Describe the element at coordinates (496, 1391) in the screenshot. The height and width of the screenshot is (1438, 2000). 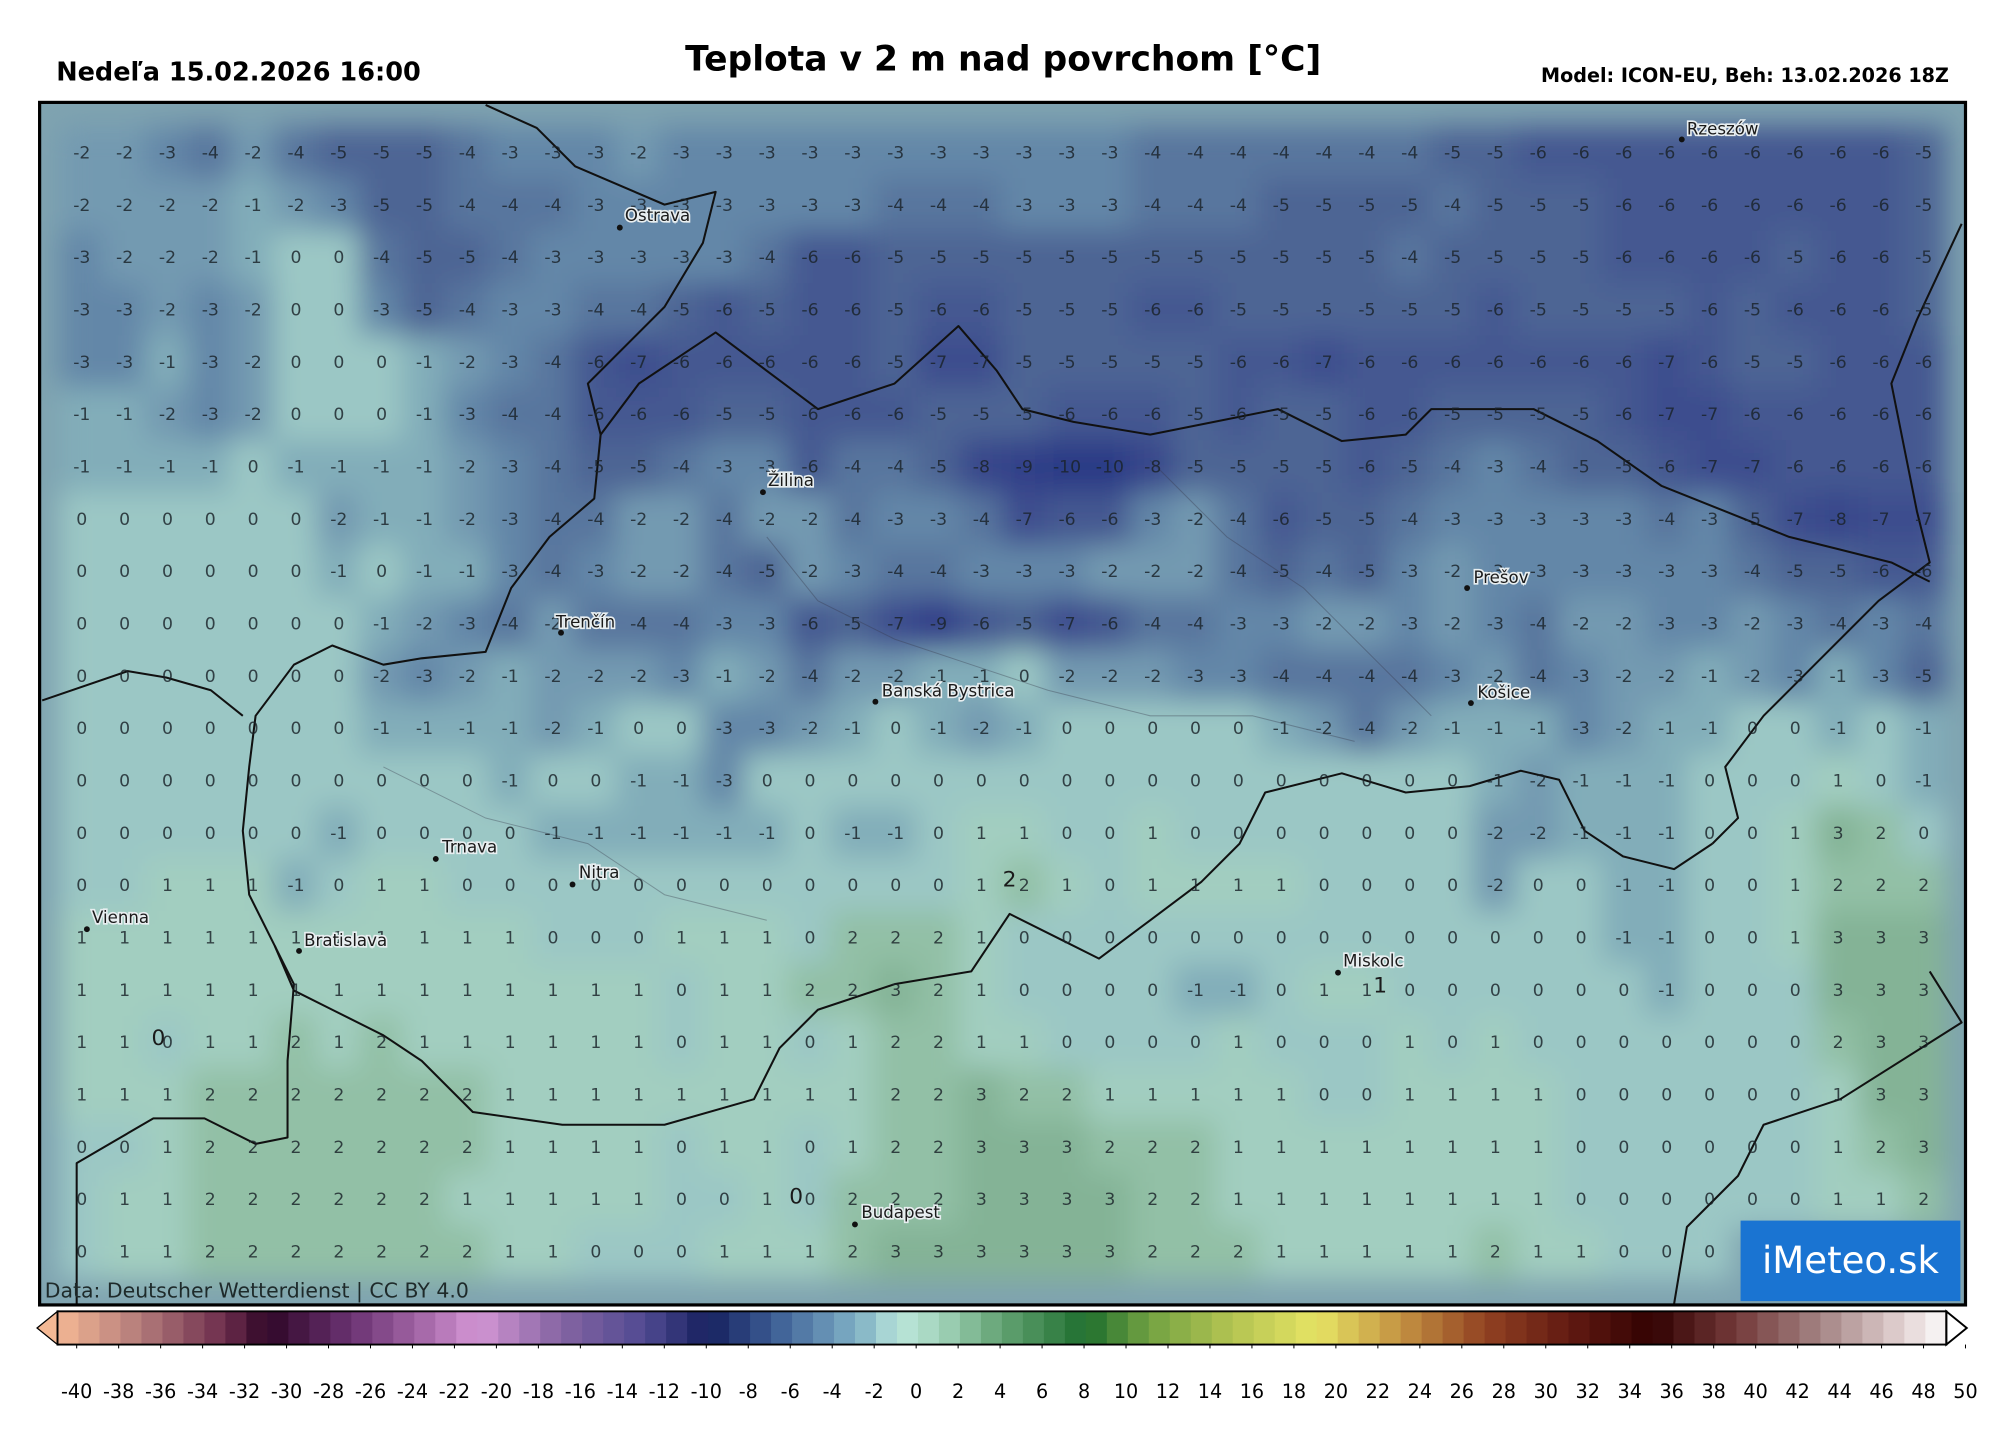
I see `colorbar-tick-label: -20` at that location.